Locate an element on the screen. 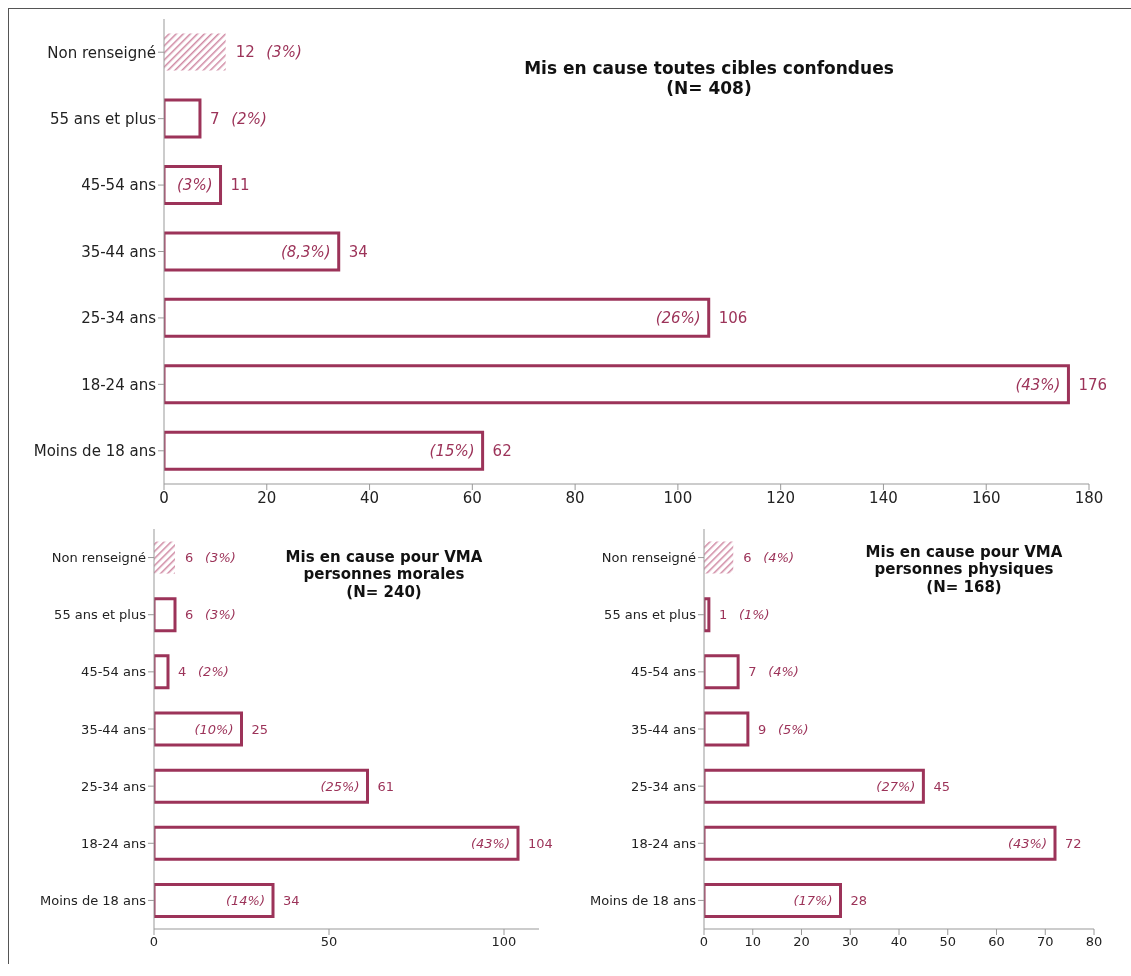  data-label: 9 is located at coordinates (762, 729).